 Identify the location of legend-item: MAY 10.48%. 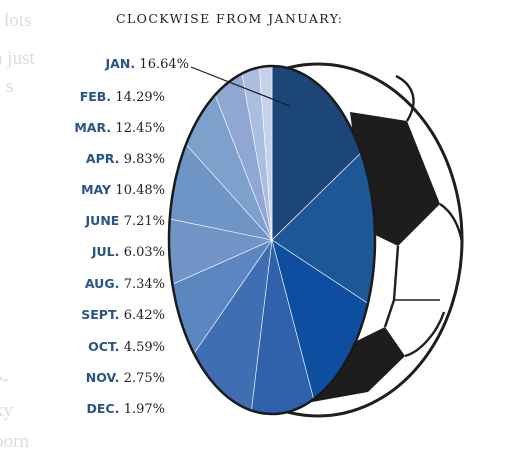
(123, 190).